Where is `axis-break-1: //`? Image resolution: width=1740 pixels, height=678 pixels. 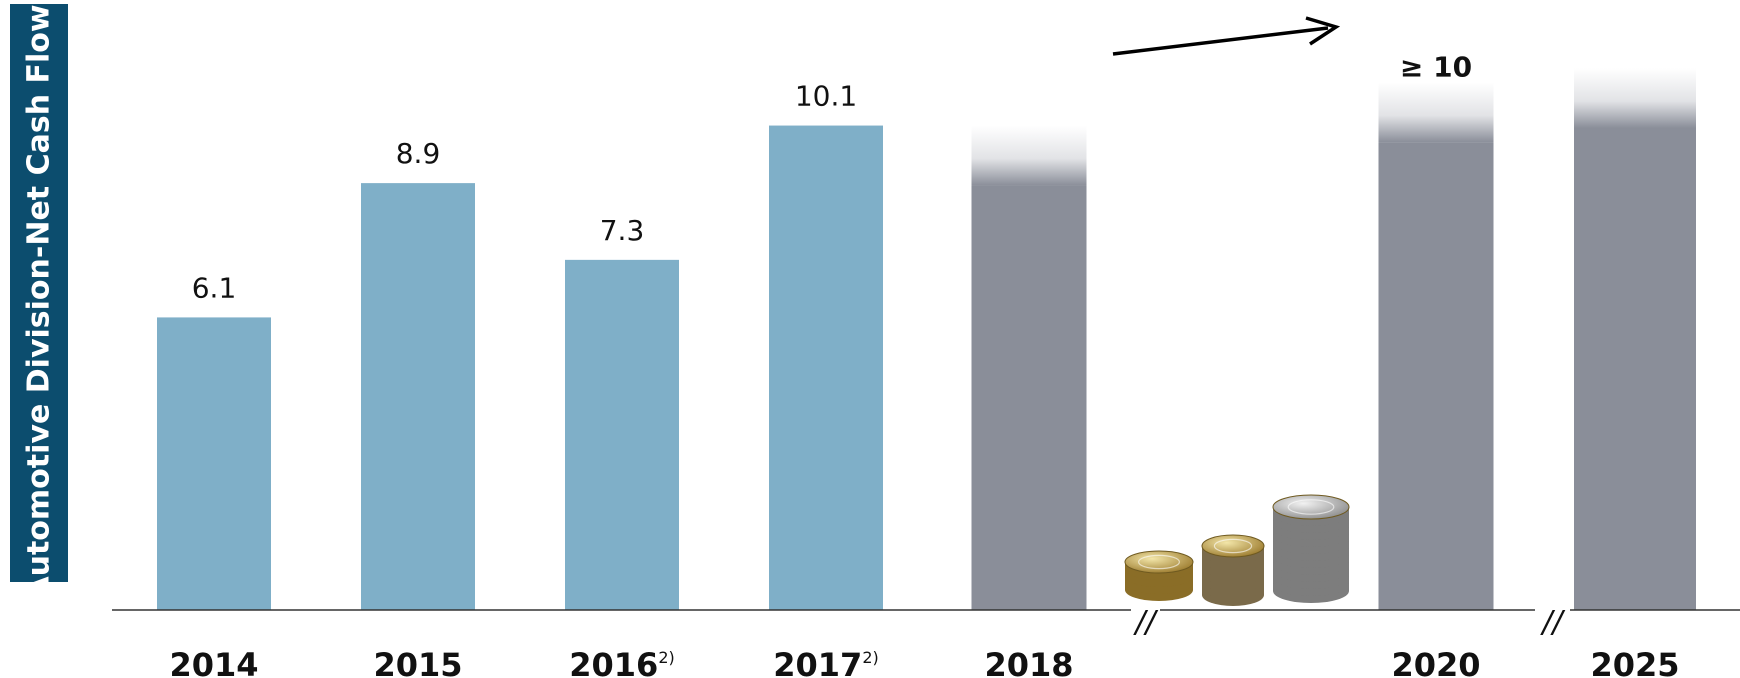 axis-break-1: // is located at coordinates (1145, 622).